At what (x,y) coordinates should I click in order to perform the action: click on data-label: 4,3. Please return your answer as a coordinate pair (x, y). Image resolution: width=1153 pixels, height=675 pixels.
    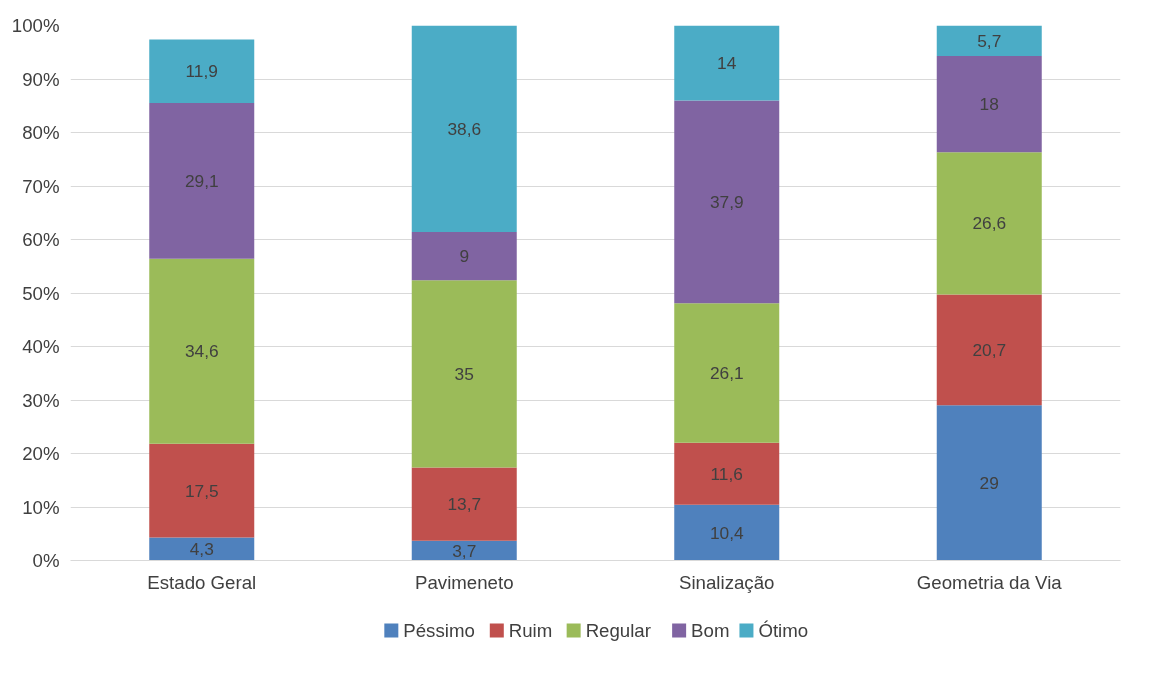
    Looking at the image, I should click on (201, 549).